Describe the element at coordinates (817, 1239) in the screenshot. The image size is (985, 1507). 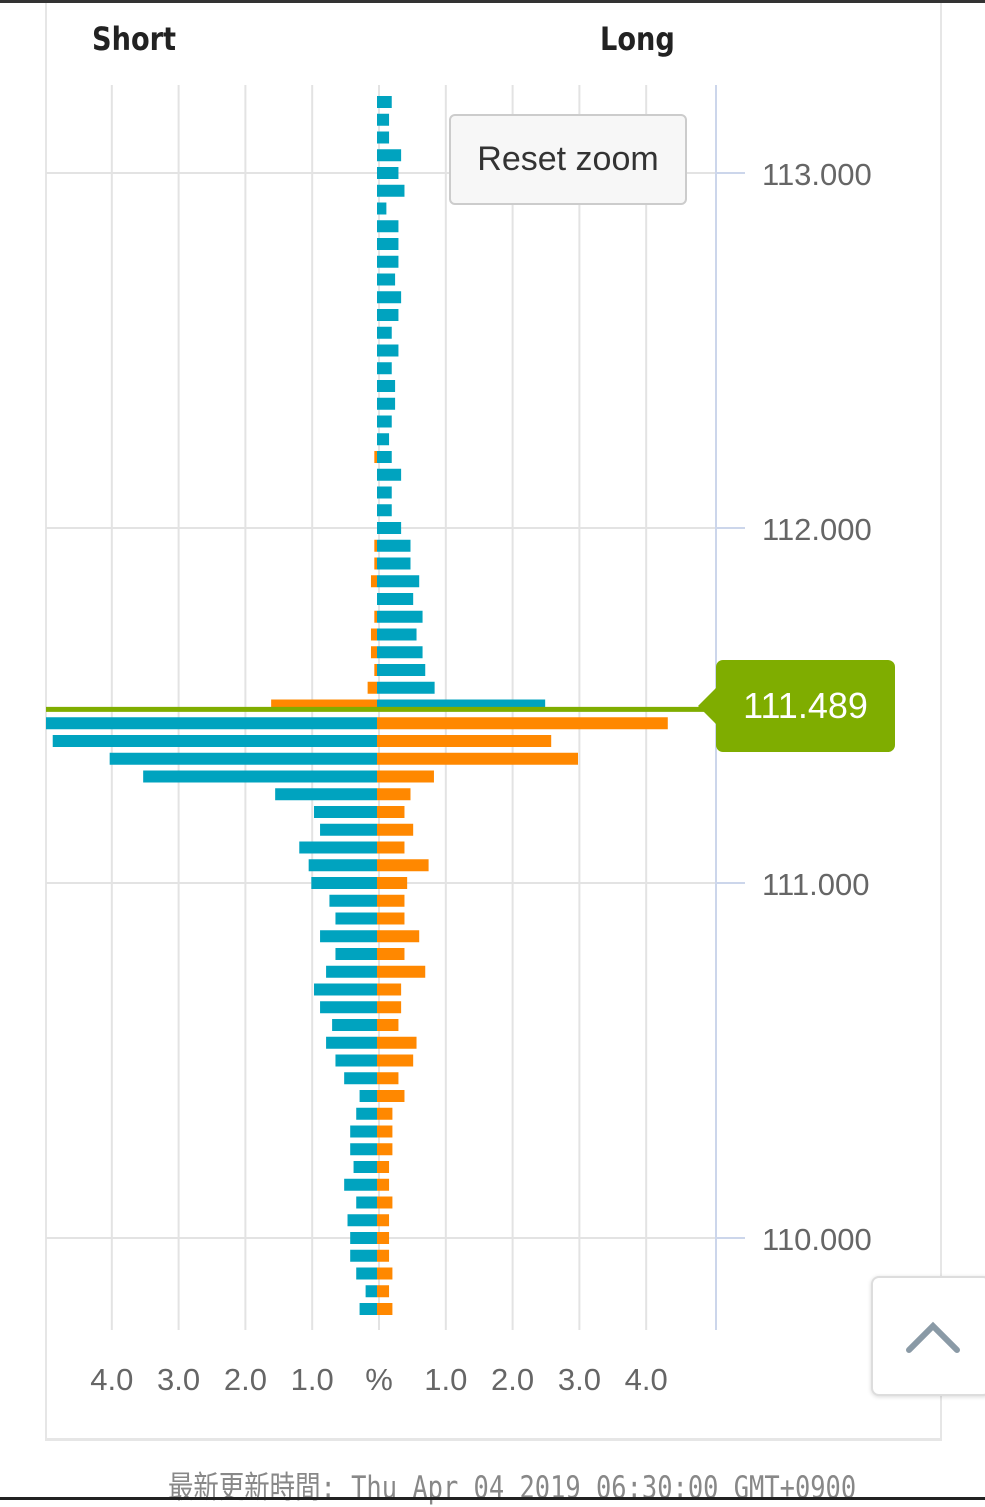
I see `y-tick-label: 110.000` at that location.